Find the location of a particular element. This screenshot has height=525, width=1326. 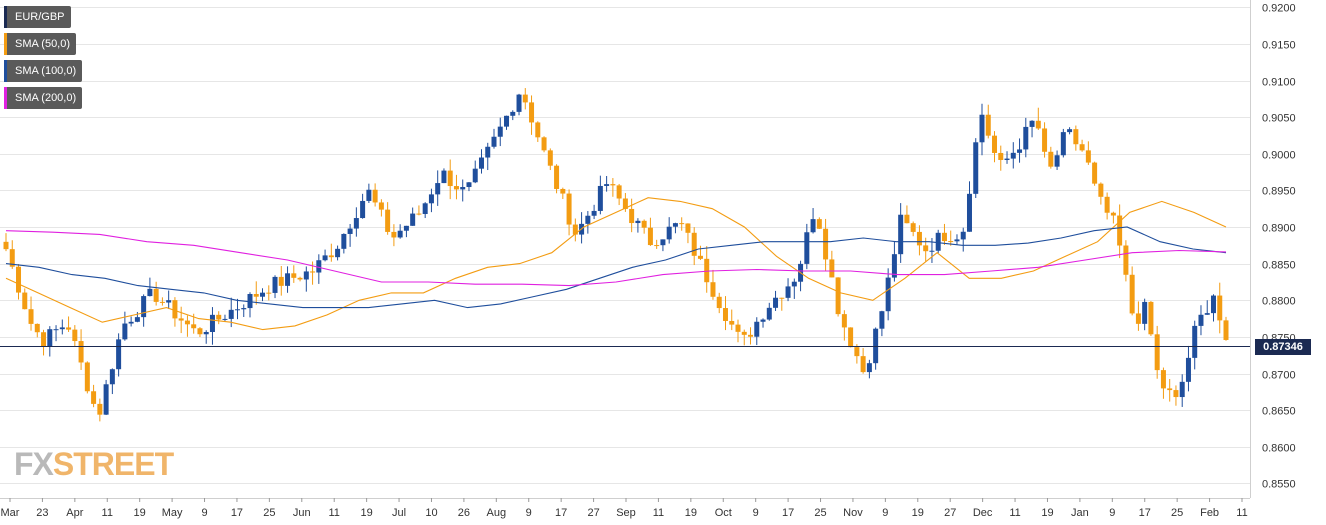

logo-fx-text: FX is located at coordinates (34, 464).